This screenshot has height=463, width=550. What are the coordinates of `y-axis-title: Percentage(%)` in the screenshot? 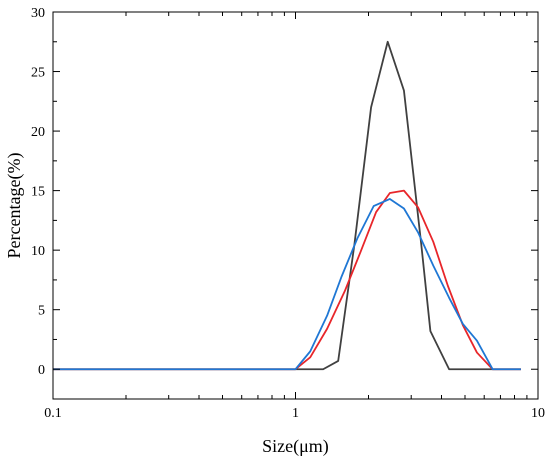 It's located at (14, 206).